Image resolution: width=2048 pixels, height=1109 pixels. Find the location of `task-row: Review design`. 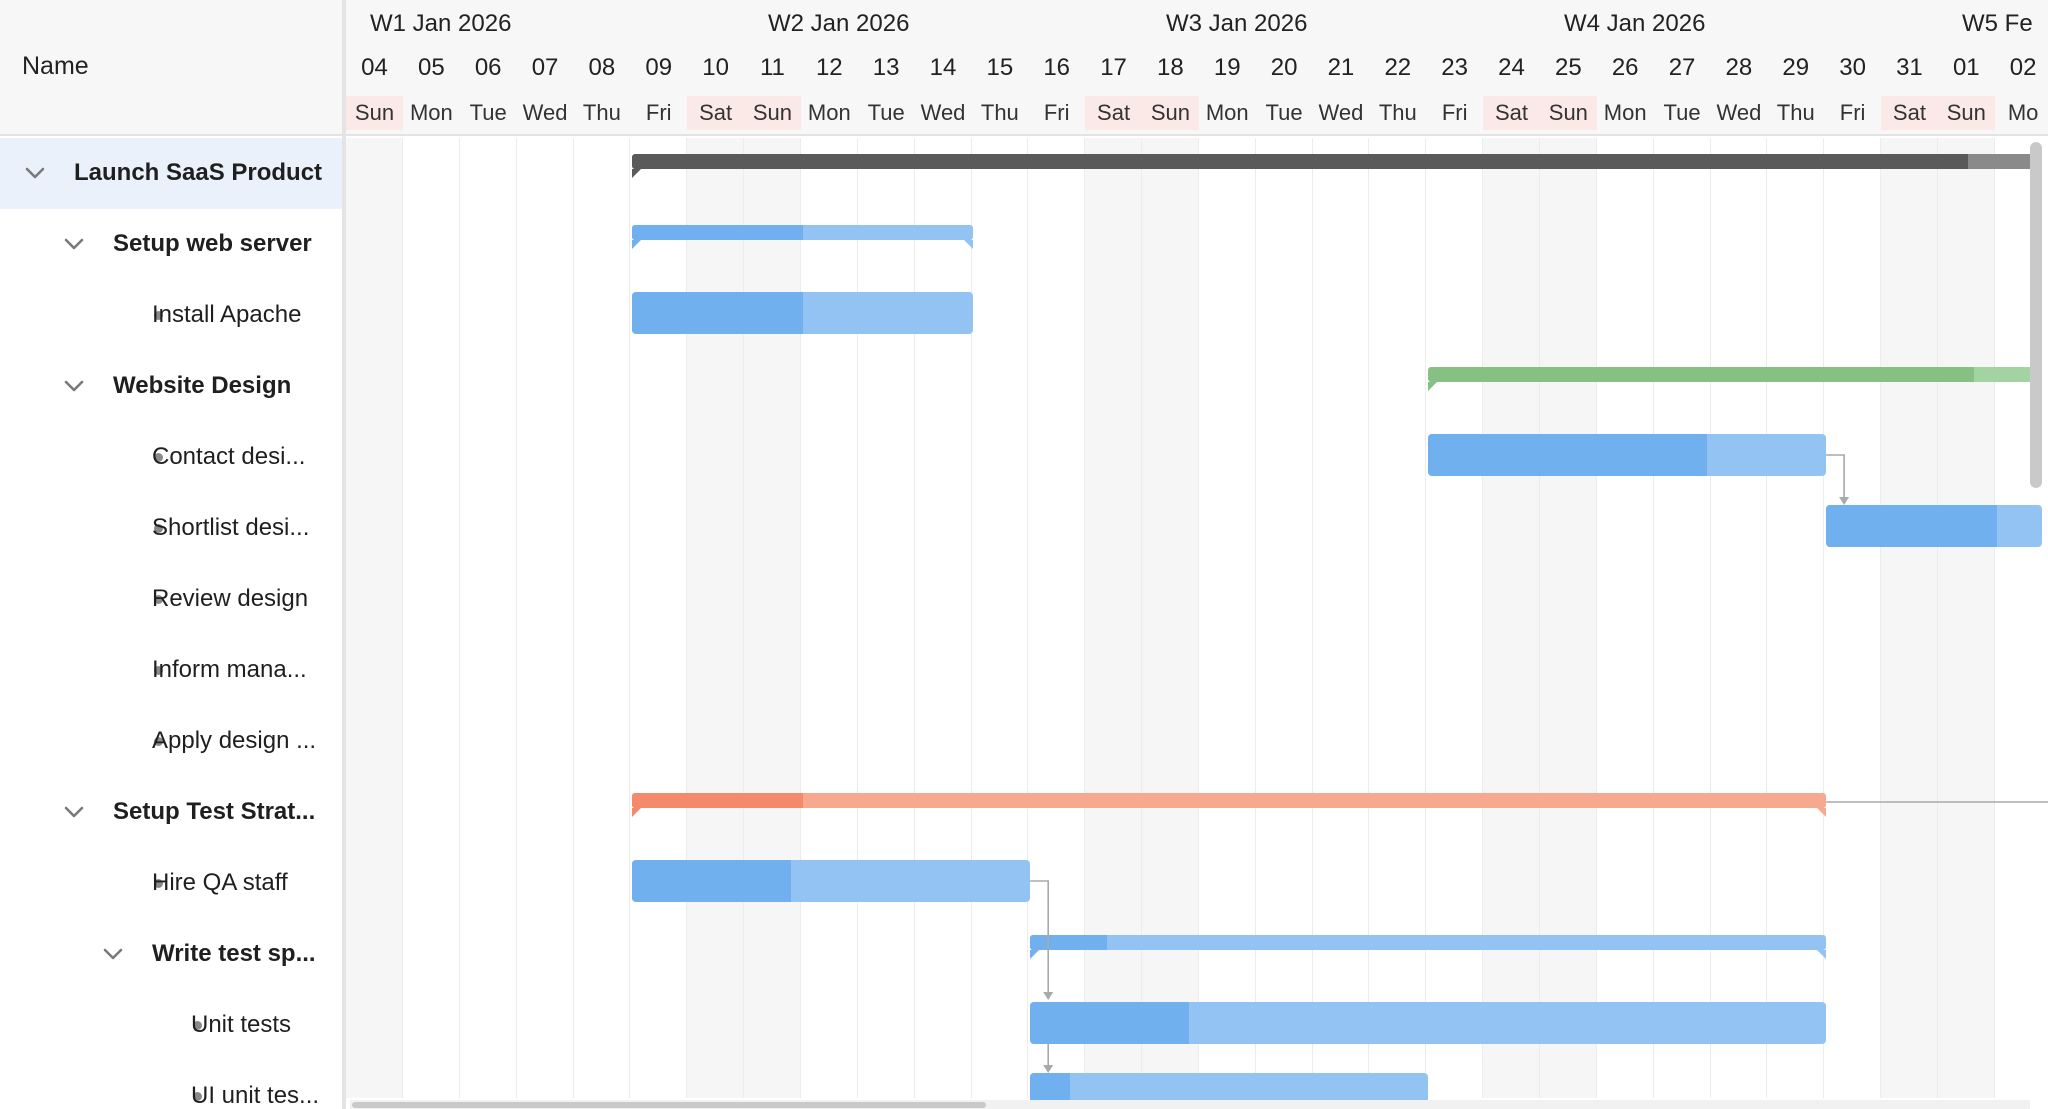

task-row: Review design is located at coordinates (171, 599).